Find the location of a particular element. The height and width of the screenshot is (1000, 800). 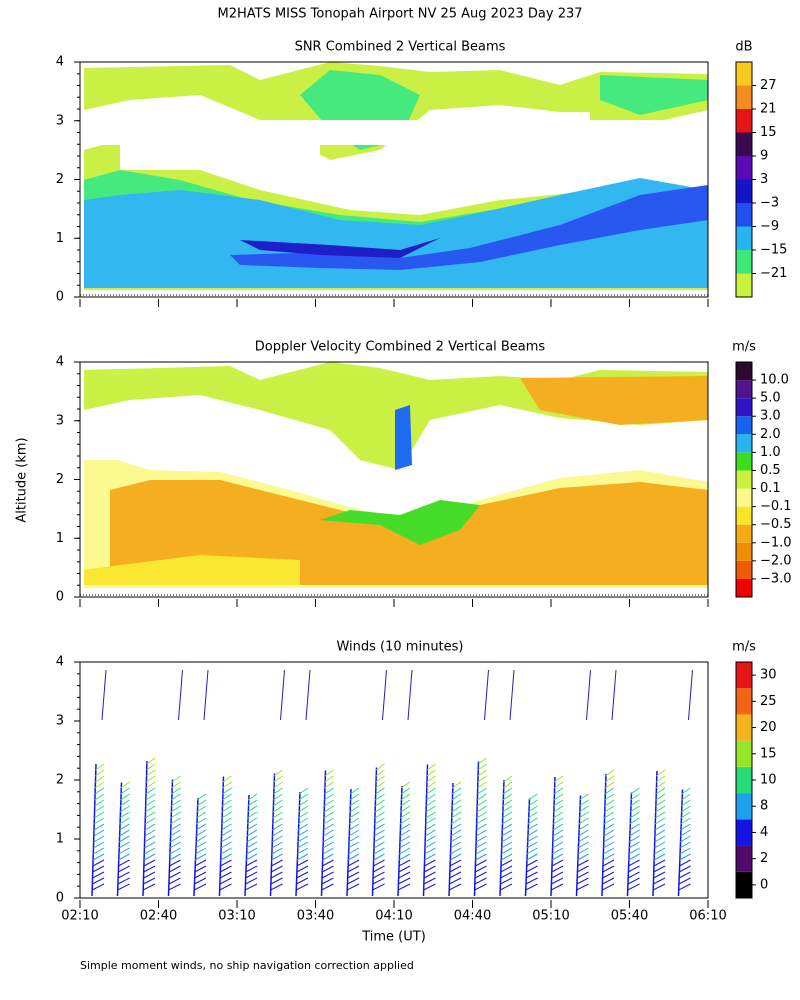

y-tick-label: 2 is located at coordinates (60, 780).